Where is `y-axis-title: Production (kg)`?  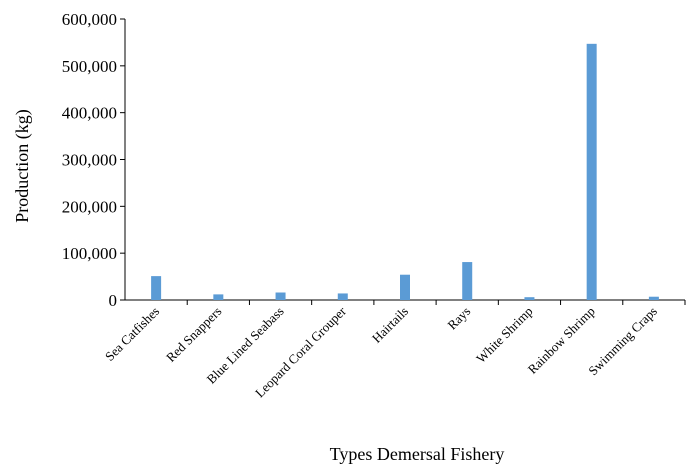
y-axis-title: Production (kg) is located at coordinates (22, 165).